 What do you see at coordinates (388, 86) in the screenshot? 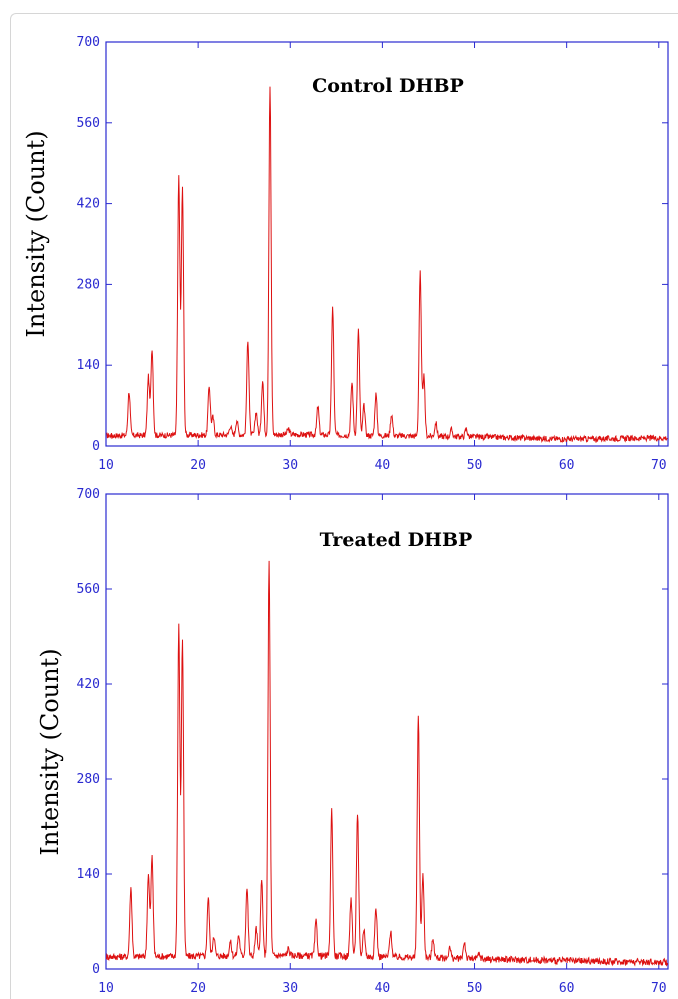
I see `panel-title: Control DHBP` at bounding box center [388, 86].